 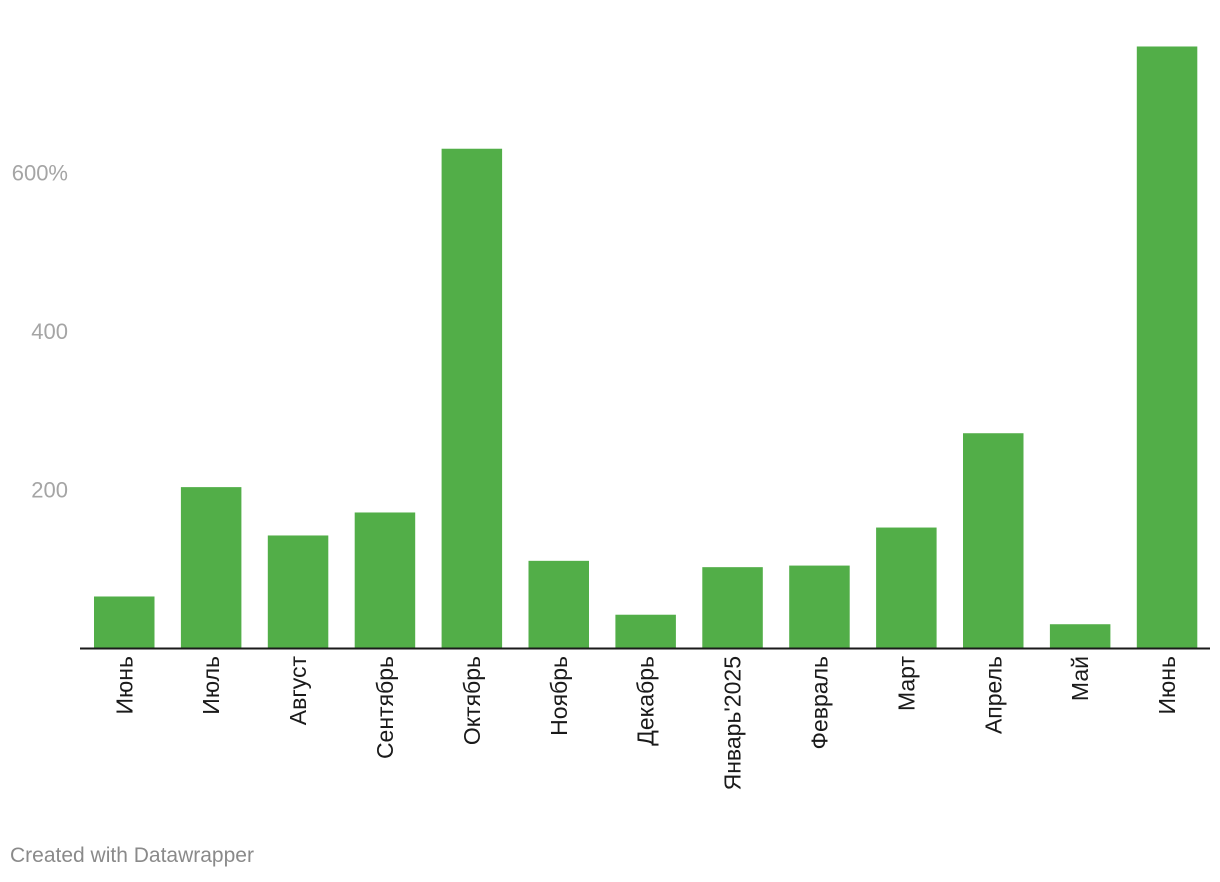 What do you see at coordinates (819, 702) in the screenshot?
I see `x-category-label: Февраль` at bounding box center [819, 702].